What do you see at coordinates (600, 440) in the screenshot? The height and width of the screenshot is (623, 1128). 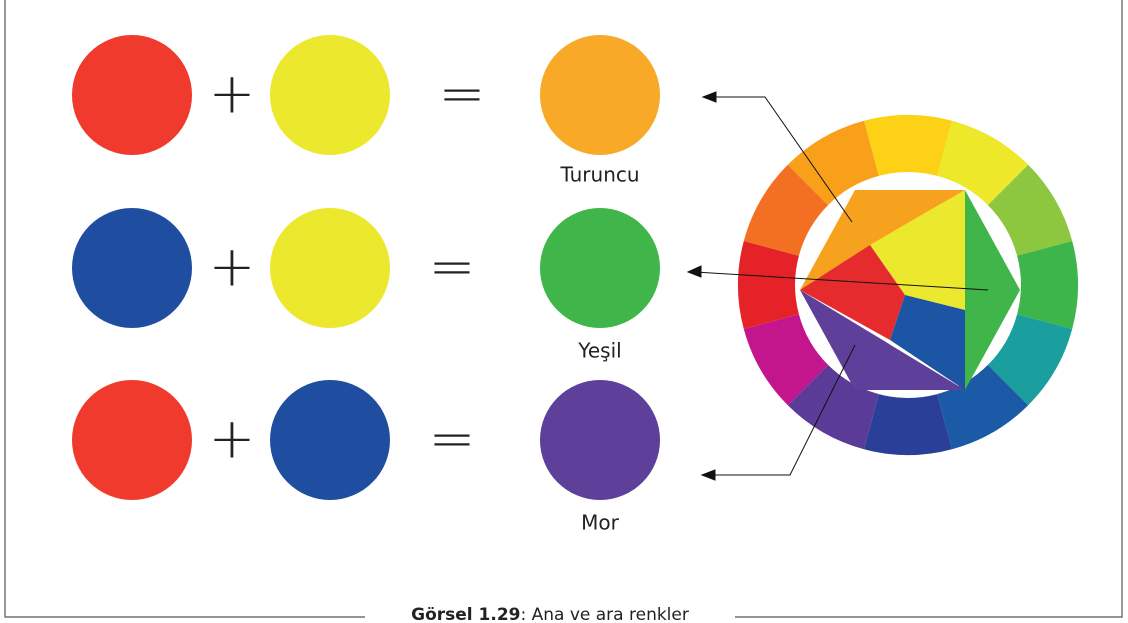 I see `purple-circle` at bounding box center [600, 440].